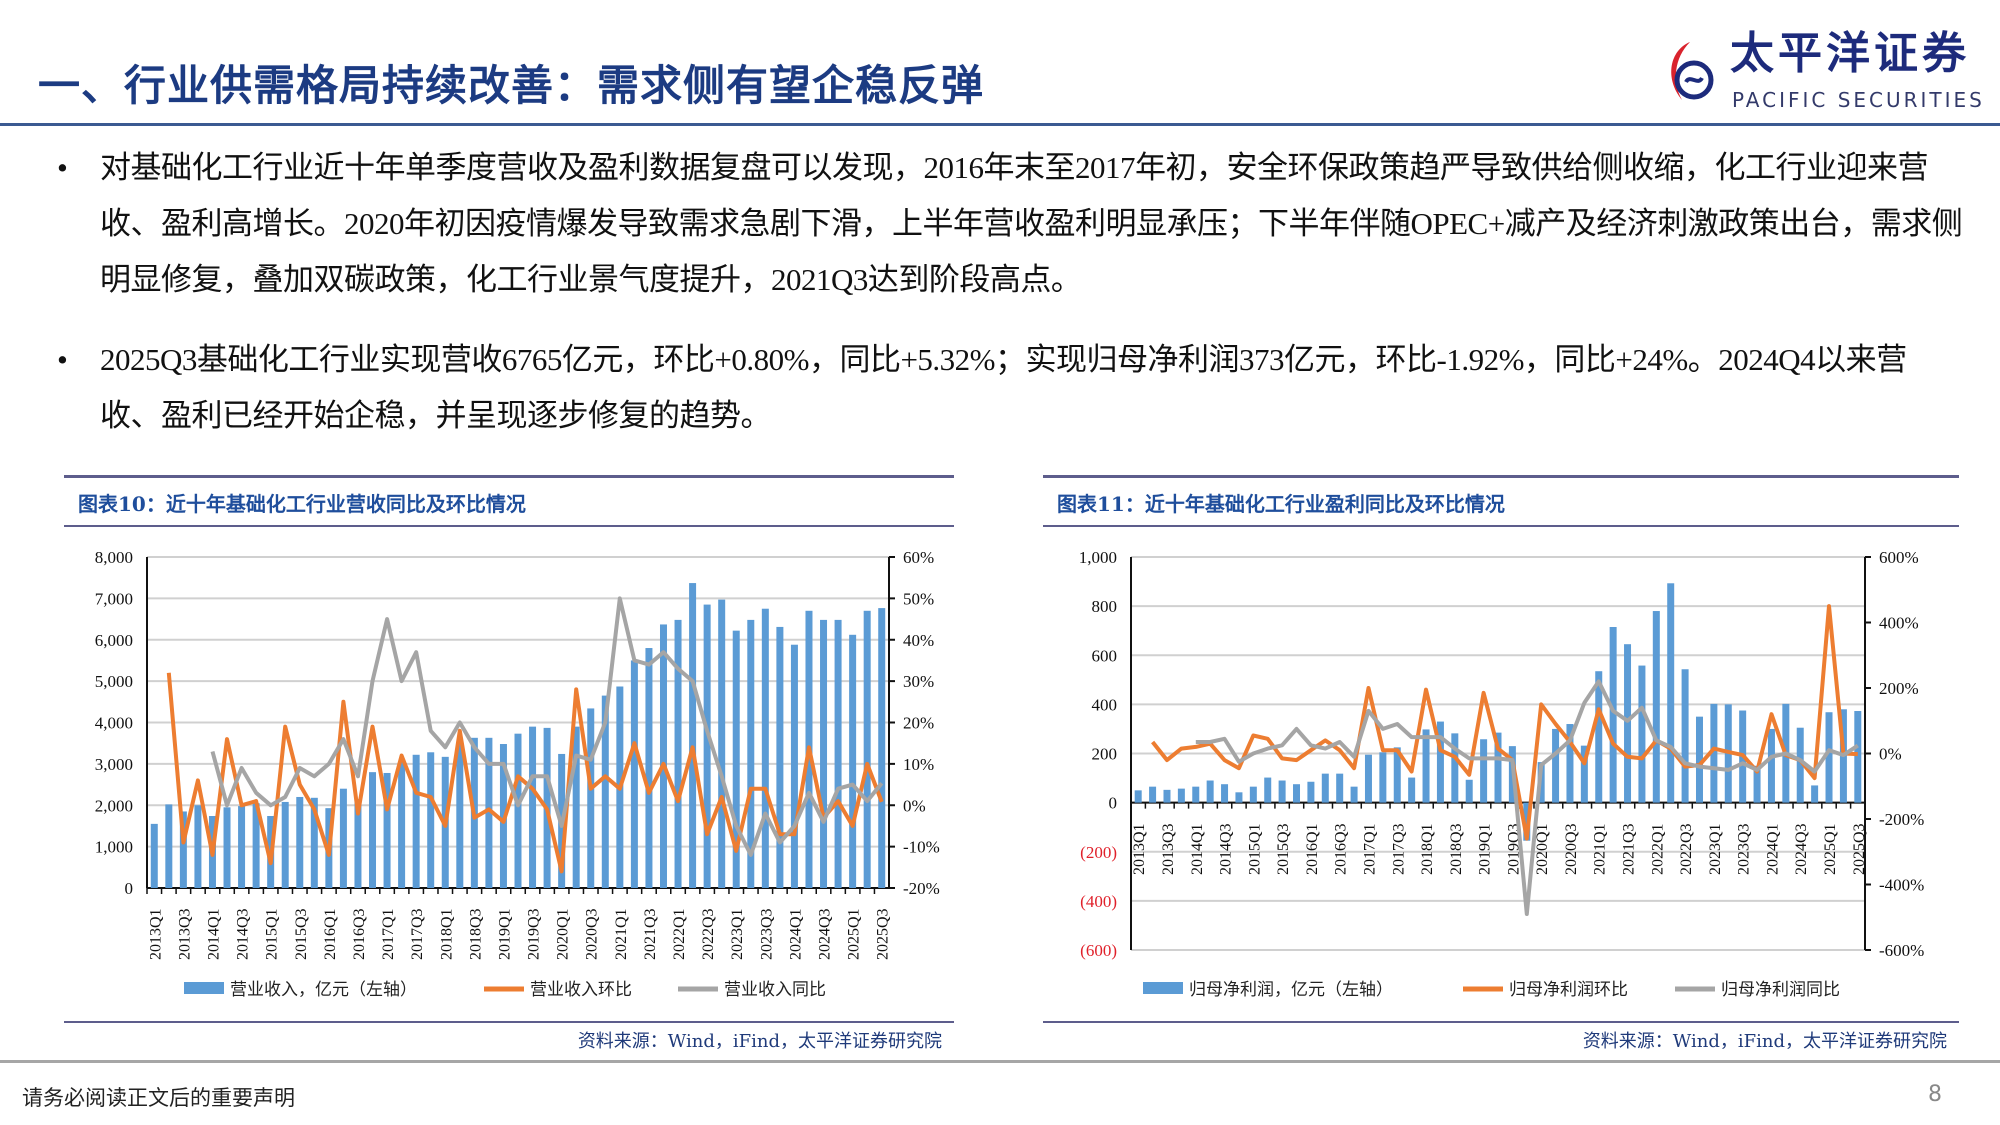 The width and height of the screenshot is (2000, 1125). What do you see at coordinates (114, 805) in the screenshot?
I see `left-tick-label: 2,000` at bounding box center [114, 805].